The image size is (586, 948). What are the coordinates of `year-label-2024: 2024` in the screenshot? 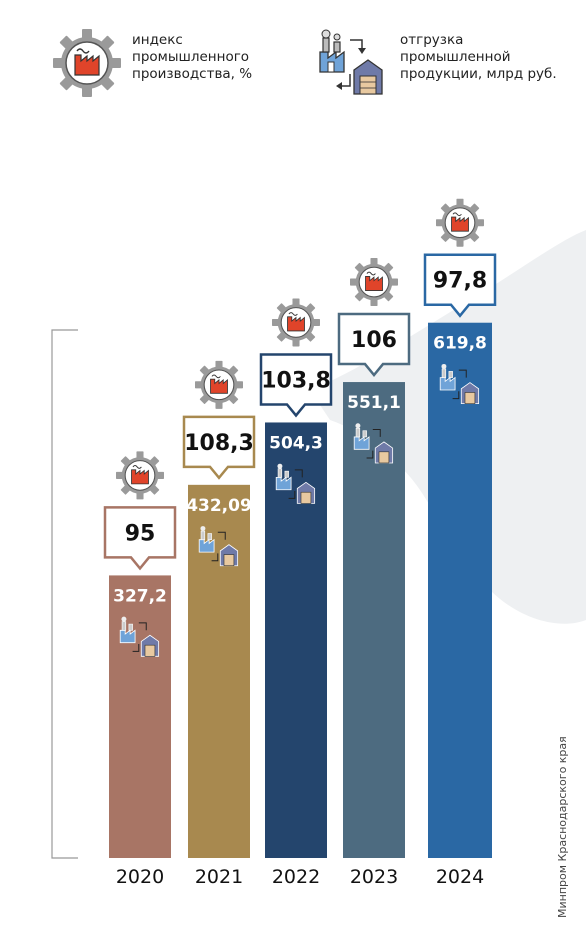 It's located at (460, 877).